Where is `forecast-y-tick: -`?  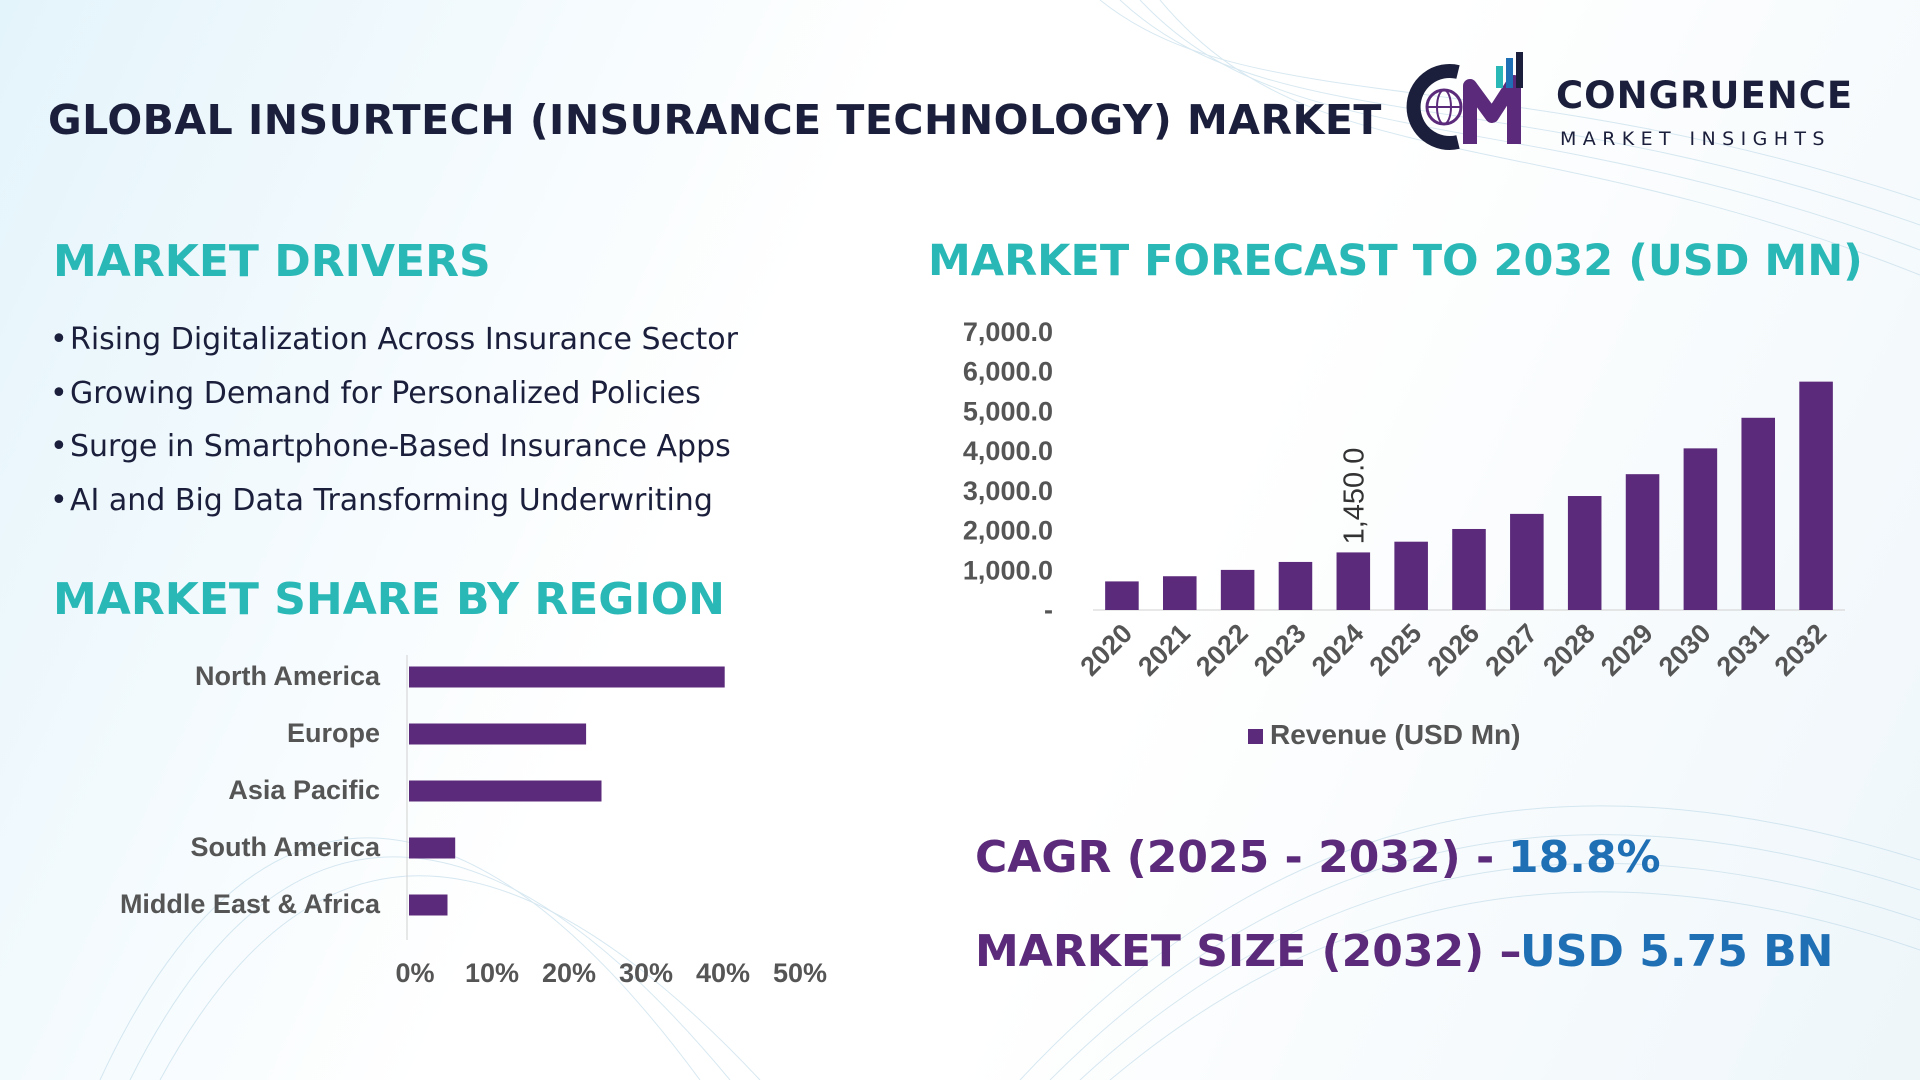 forecast-y-tick: - is located at coordinates (1048, 610).